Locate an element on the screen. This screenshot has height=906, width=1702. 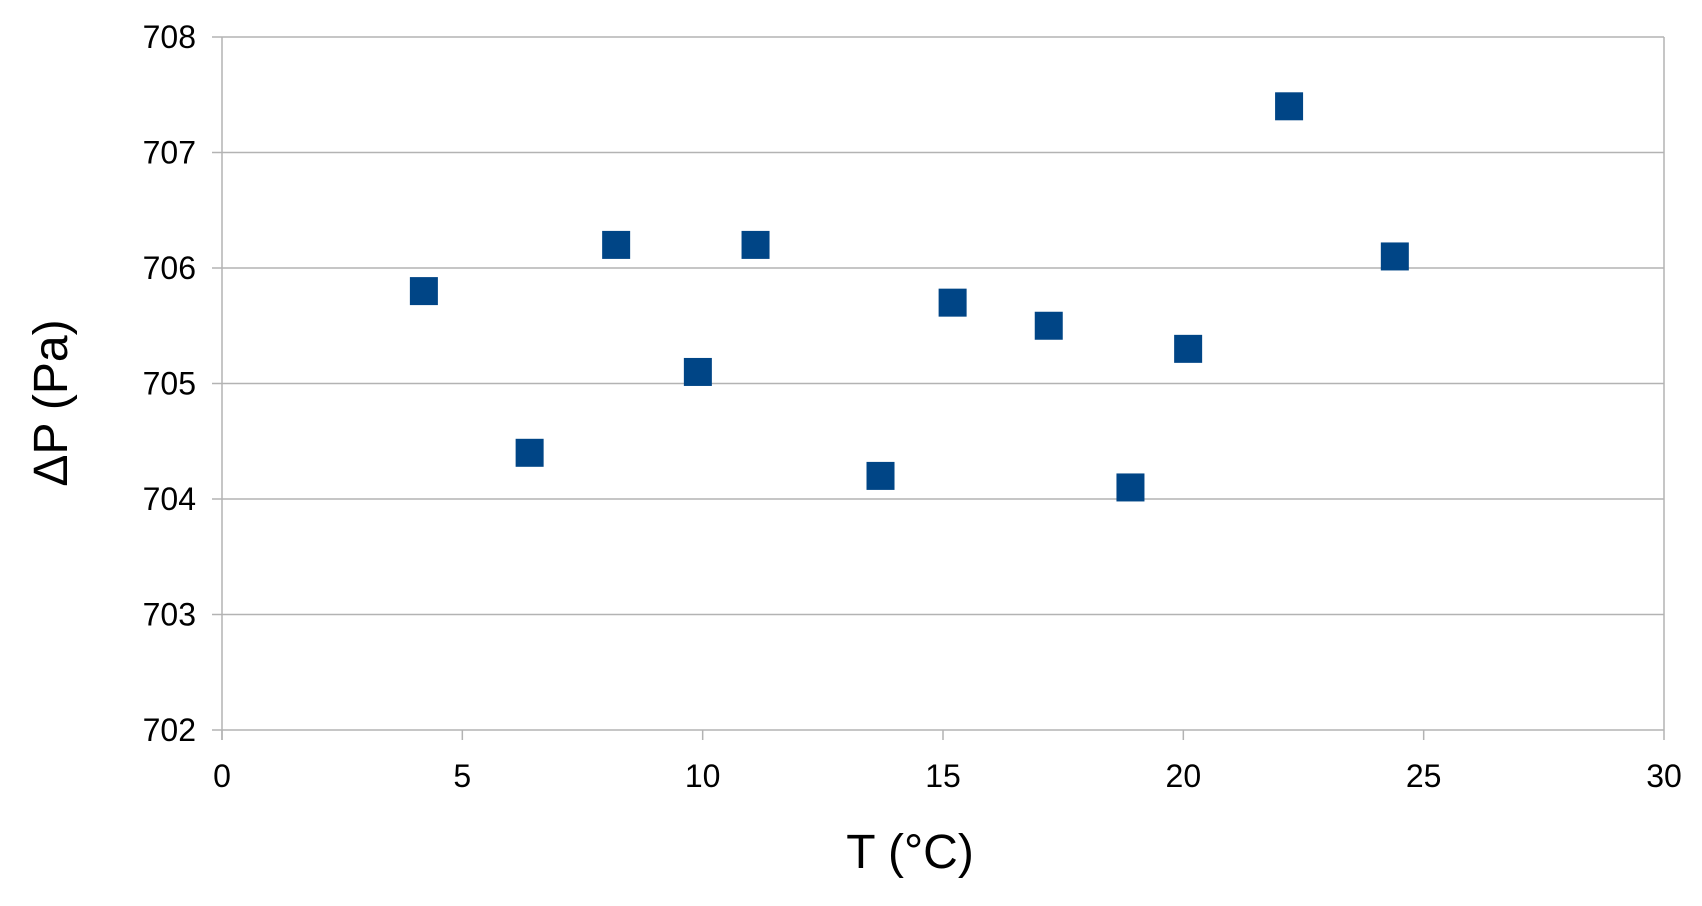
y-tick-label: 703 is located at coordinates (169, 615).